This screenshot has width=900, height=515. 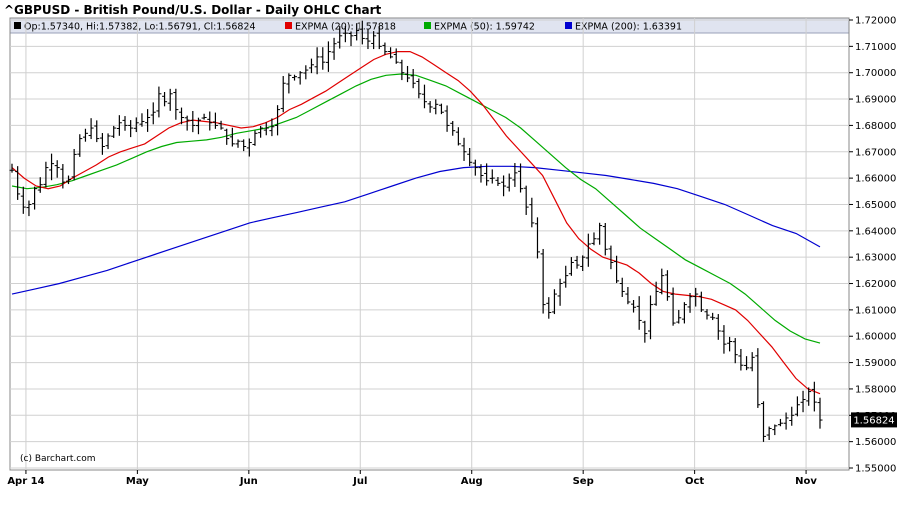 I want to click on y-tick-label: 1.72000, so click(x=875, y=21).